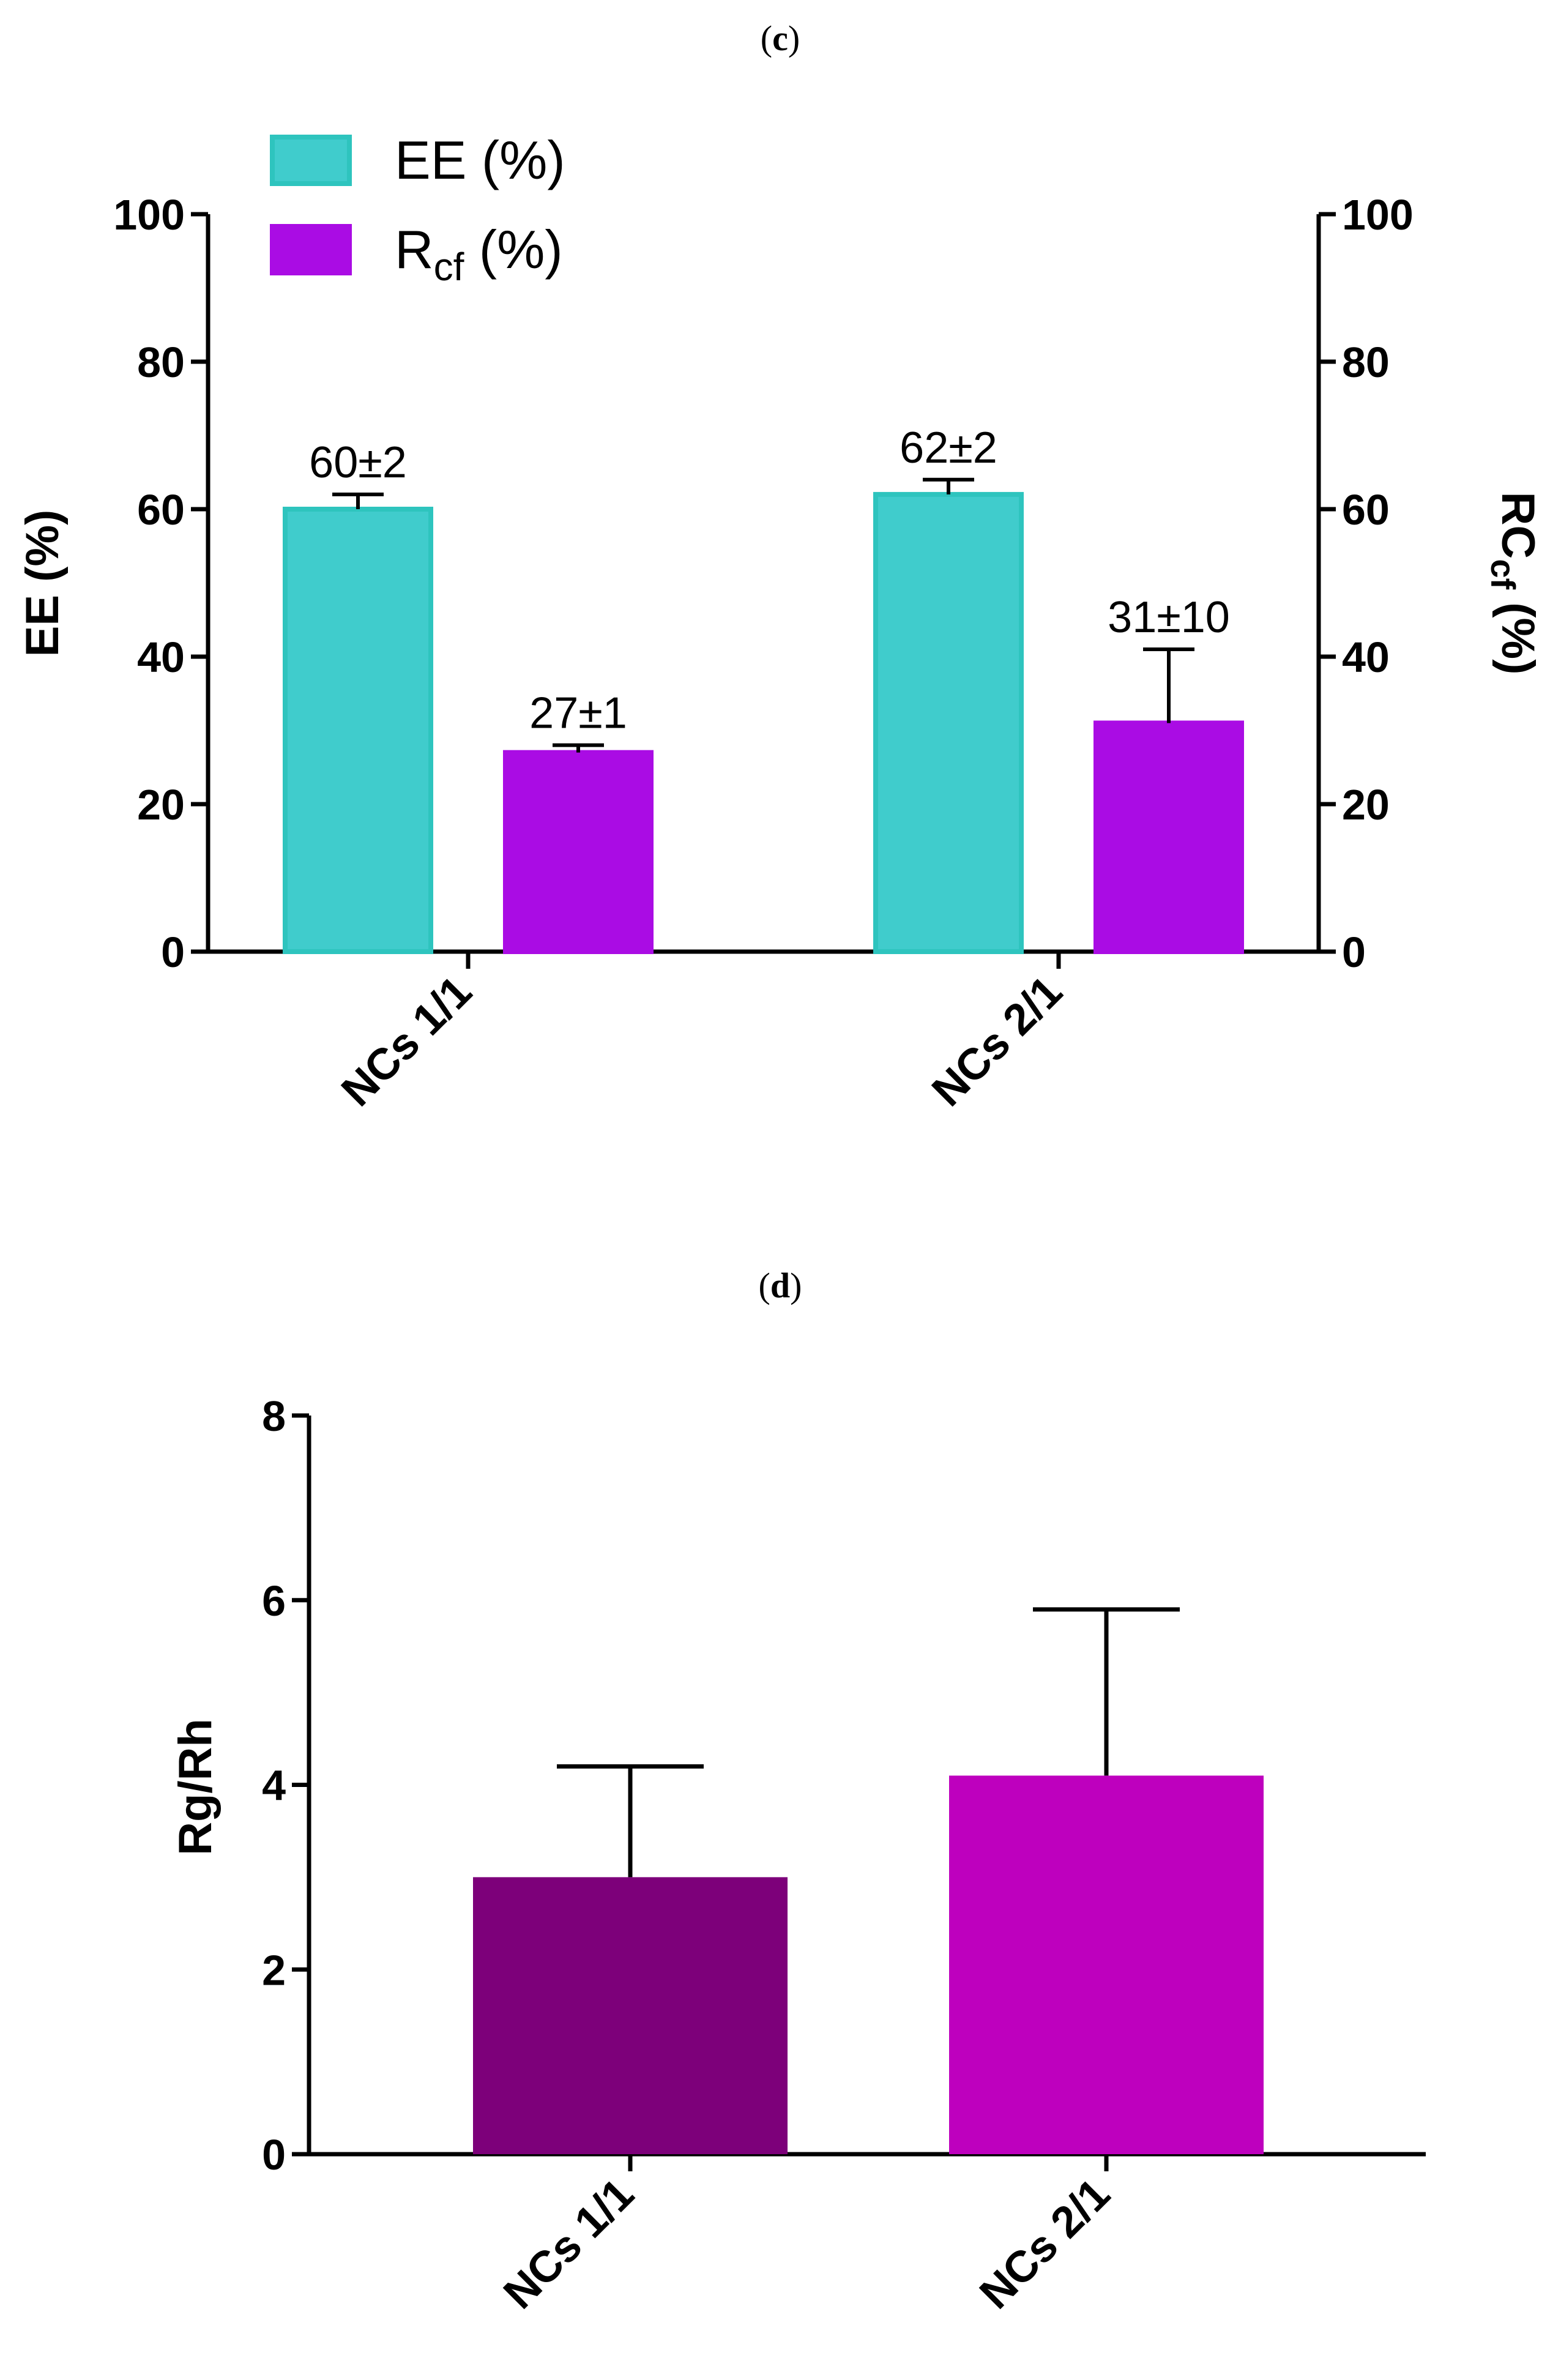  What do you see at coordinates (1378, 215) in the screenshot?
I see `y-tick-label-right: 100` at bounding box center [1378, 215].